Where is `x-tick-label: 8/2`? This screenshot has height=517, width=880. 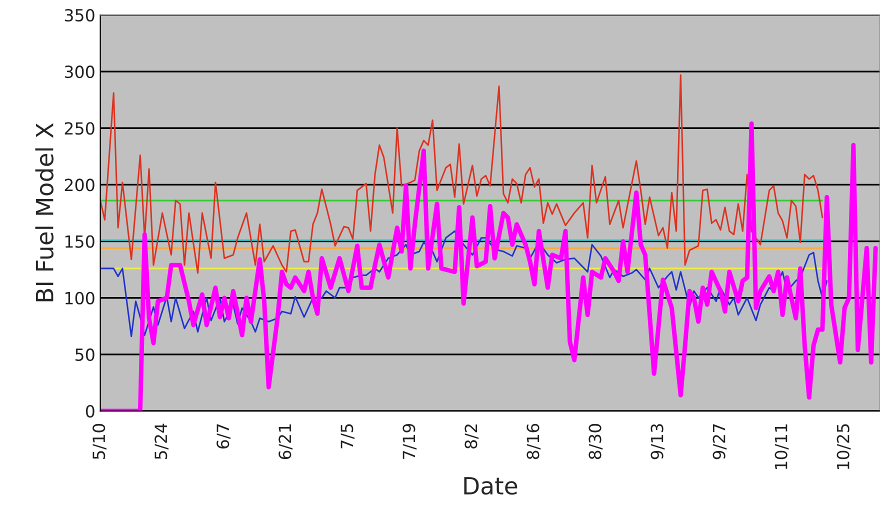
x-tick-label: 8/2 is located at coordinates (471, 436).